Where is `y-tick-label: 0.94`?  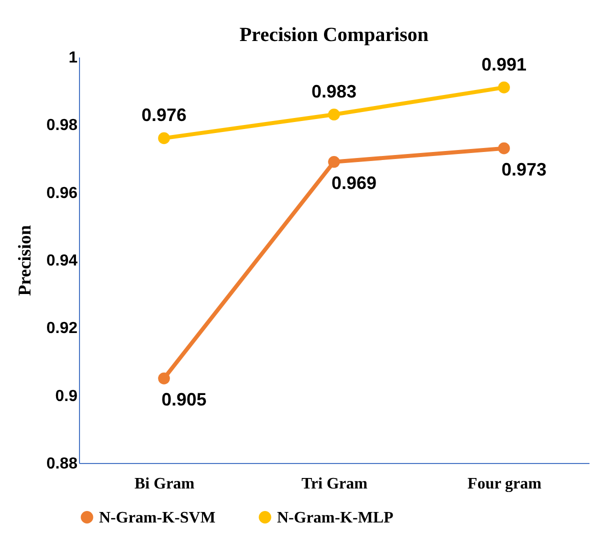 y-tick-label: 0.94 is located at coordinates (62, 261).